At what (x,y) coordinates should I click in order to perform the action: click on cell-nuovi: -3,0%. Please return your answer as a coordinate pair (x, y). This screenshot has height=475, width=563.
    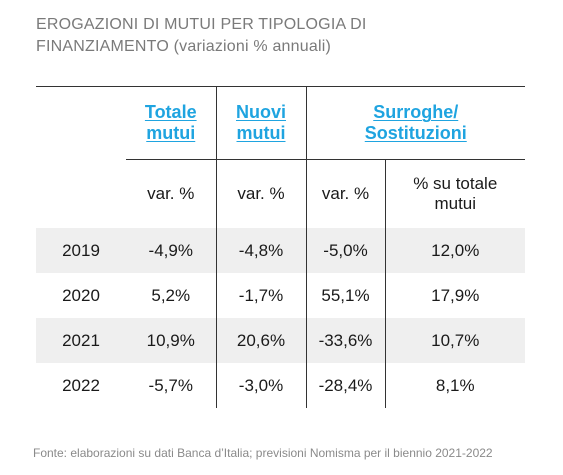
    Looking at the image, I should click on (260, 385).